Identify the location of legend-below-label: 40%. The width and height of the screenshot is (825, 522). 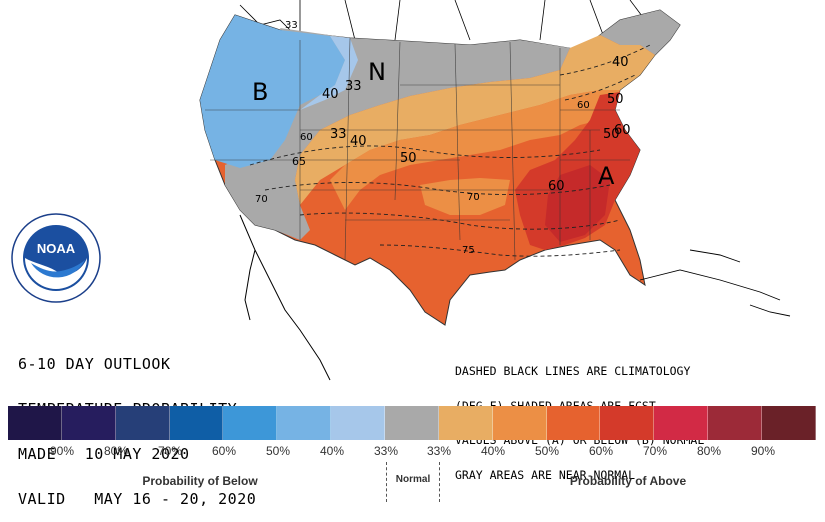
(332, 451).